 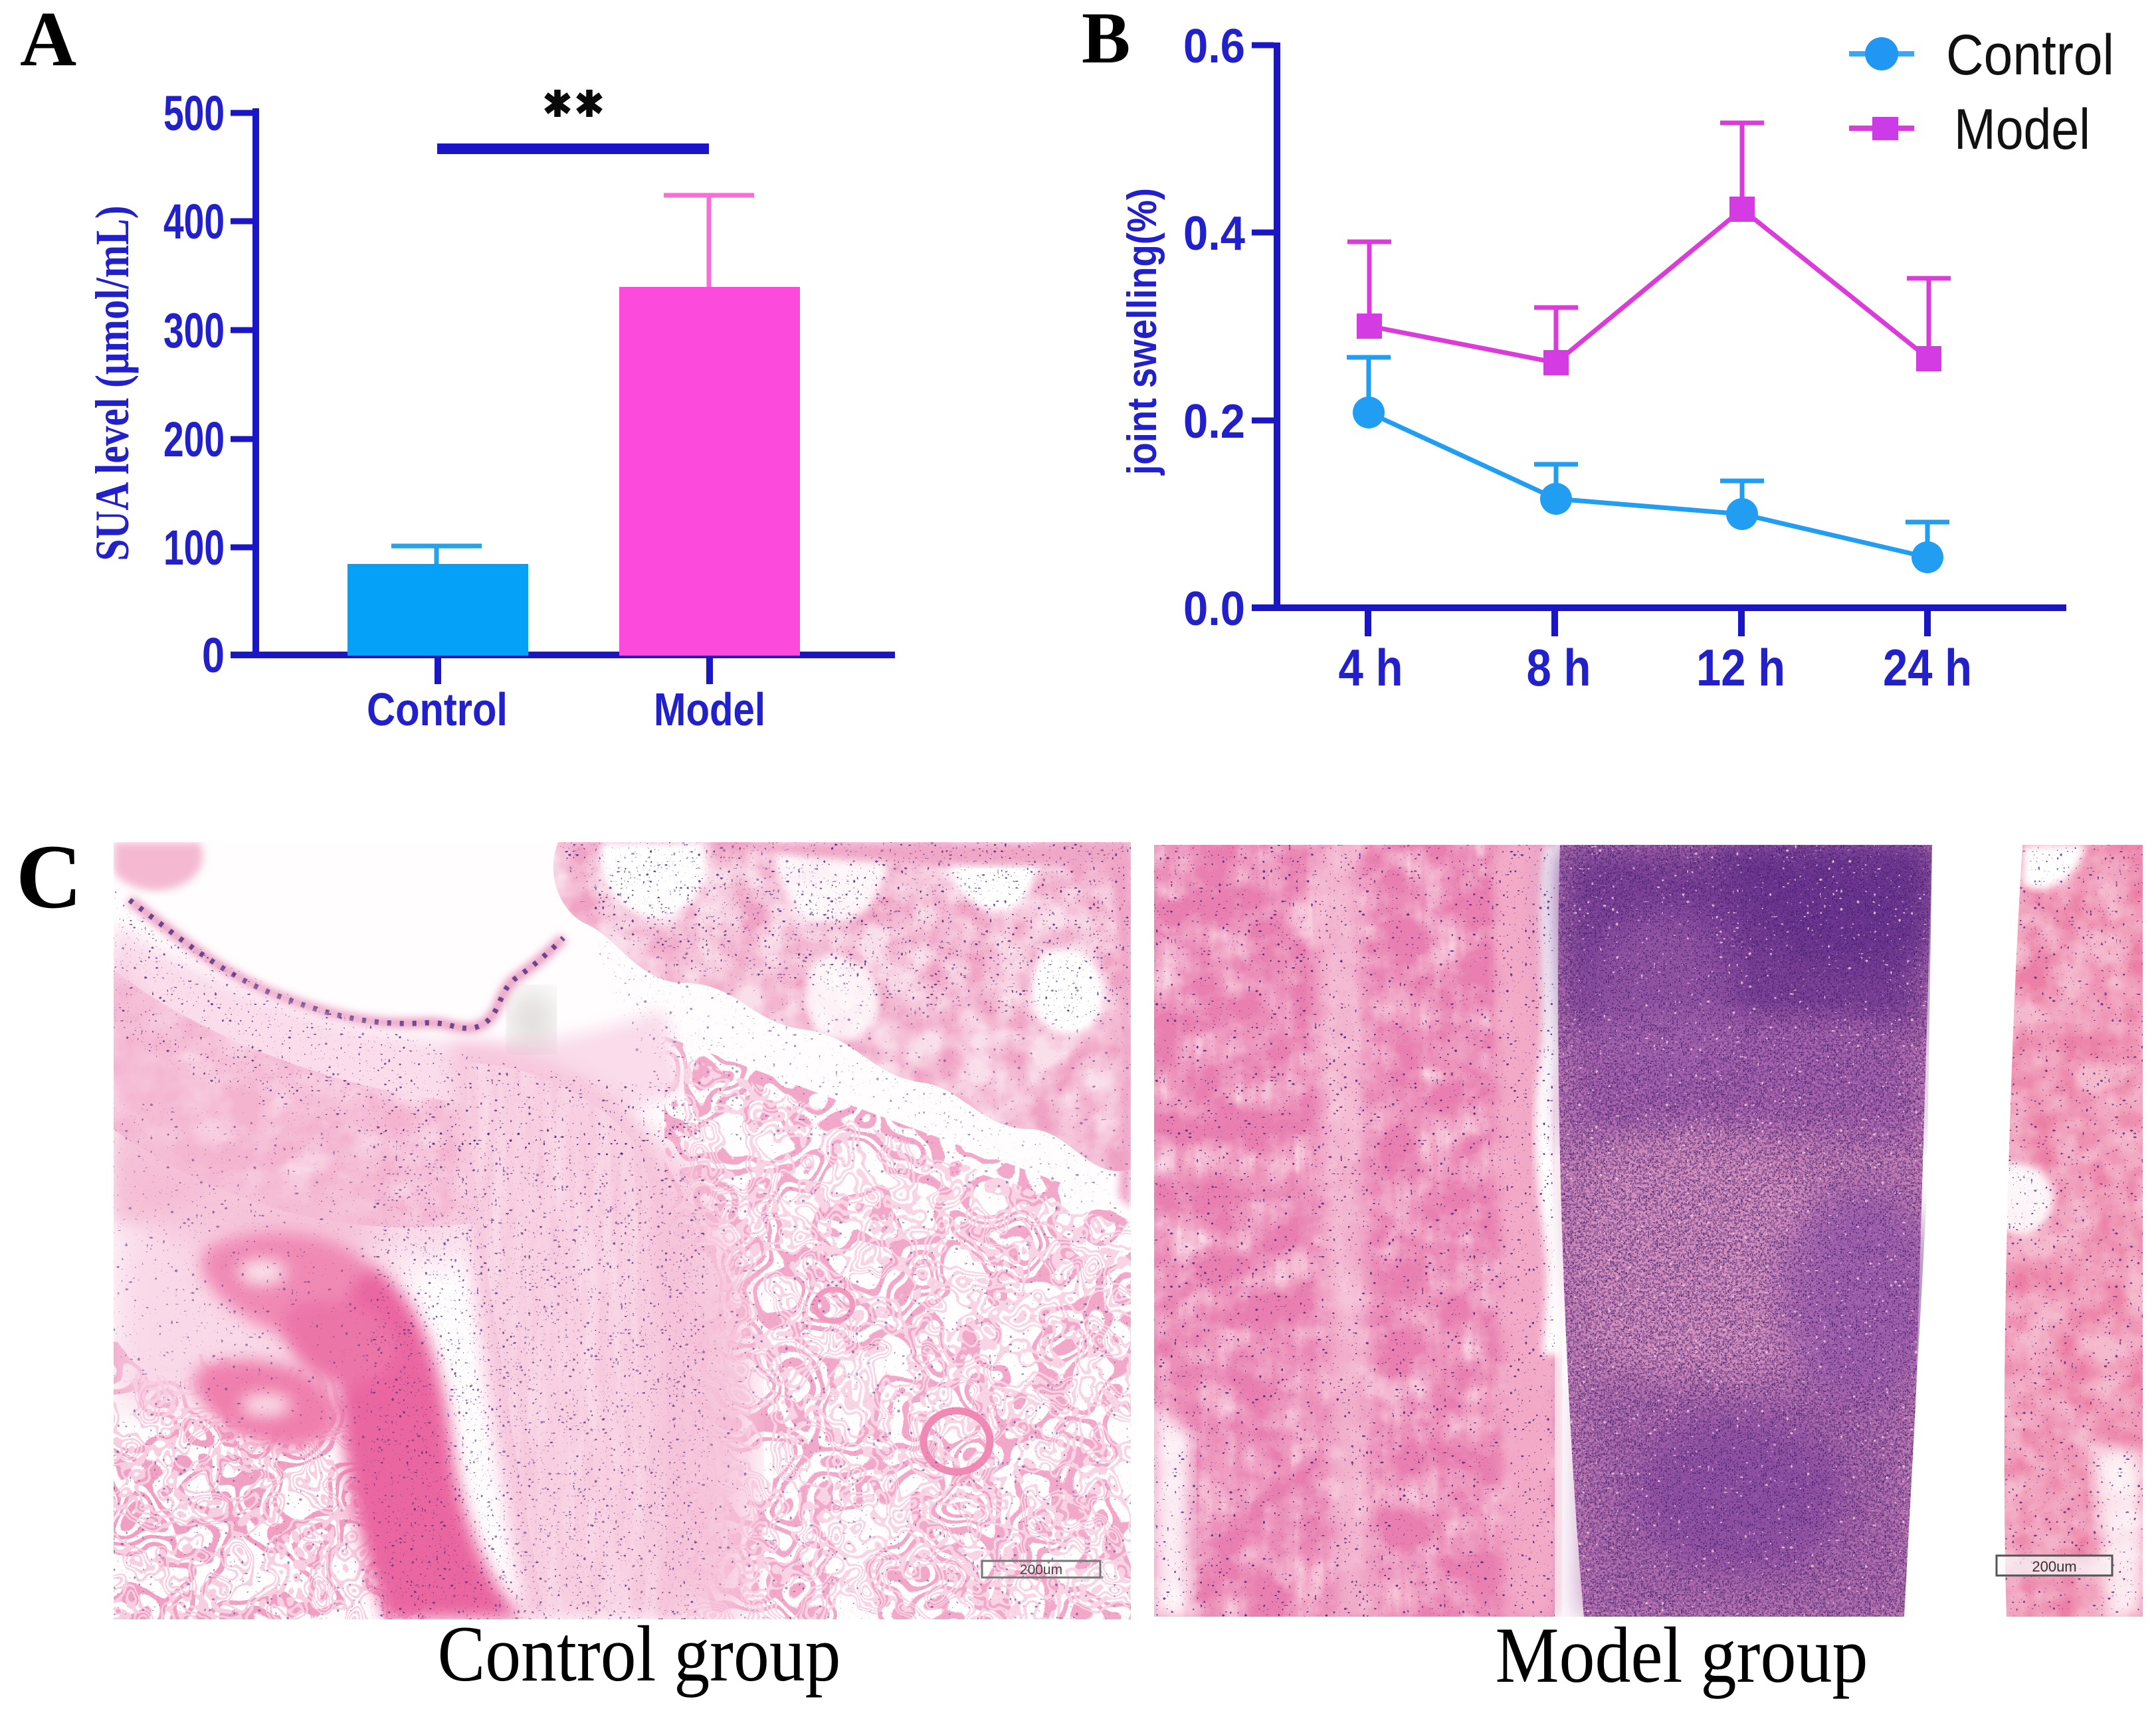 I want to click on svg-text: 500, so click(x=194, y=113).